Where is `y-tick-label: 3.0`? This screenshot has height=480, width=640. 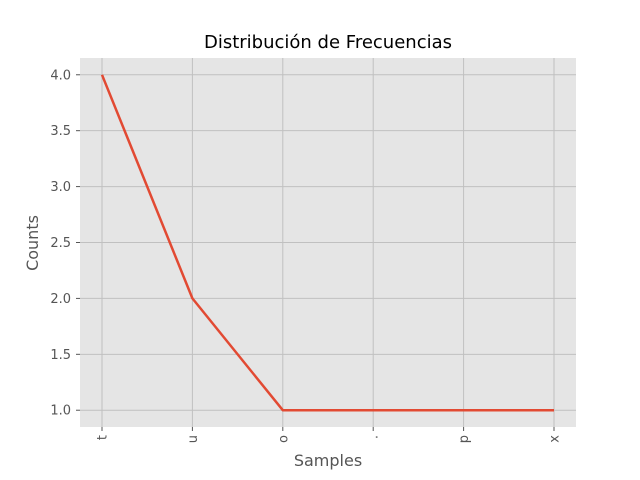
y-tick-label: 3.0 is located at coordinates (60, 187).